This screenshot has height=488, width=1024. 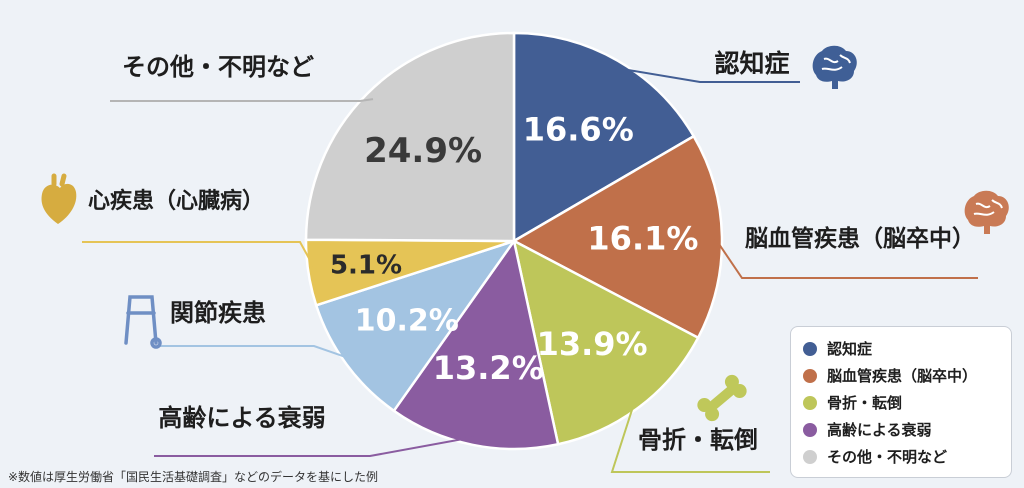 What do you see at coordinates (865, 403) in the screenshot?
I see `legend-label: 骨折・転倒` at bounding box center [865, 403].